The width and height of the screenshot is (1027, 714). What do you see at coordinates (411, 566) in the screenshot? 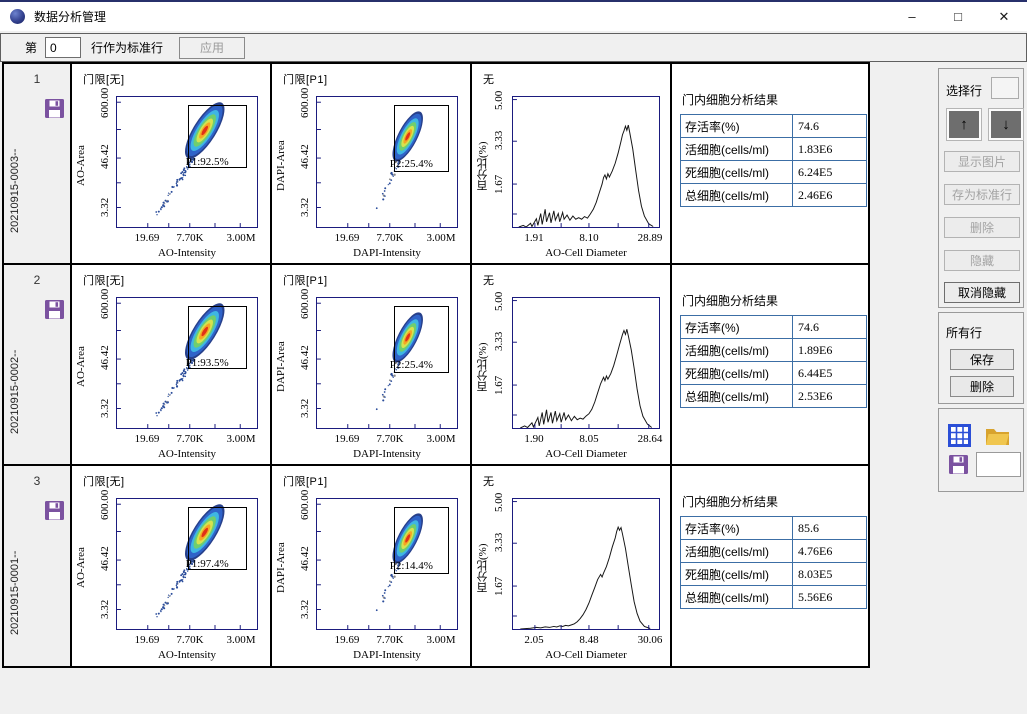
I see `gate-percentage: P2:14.4%` at bounding box center [411, 566].